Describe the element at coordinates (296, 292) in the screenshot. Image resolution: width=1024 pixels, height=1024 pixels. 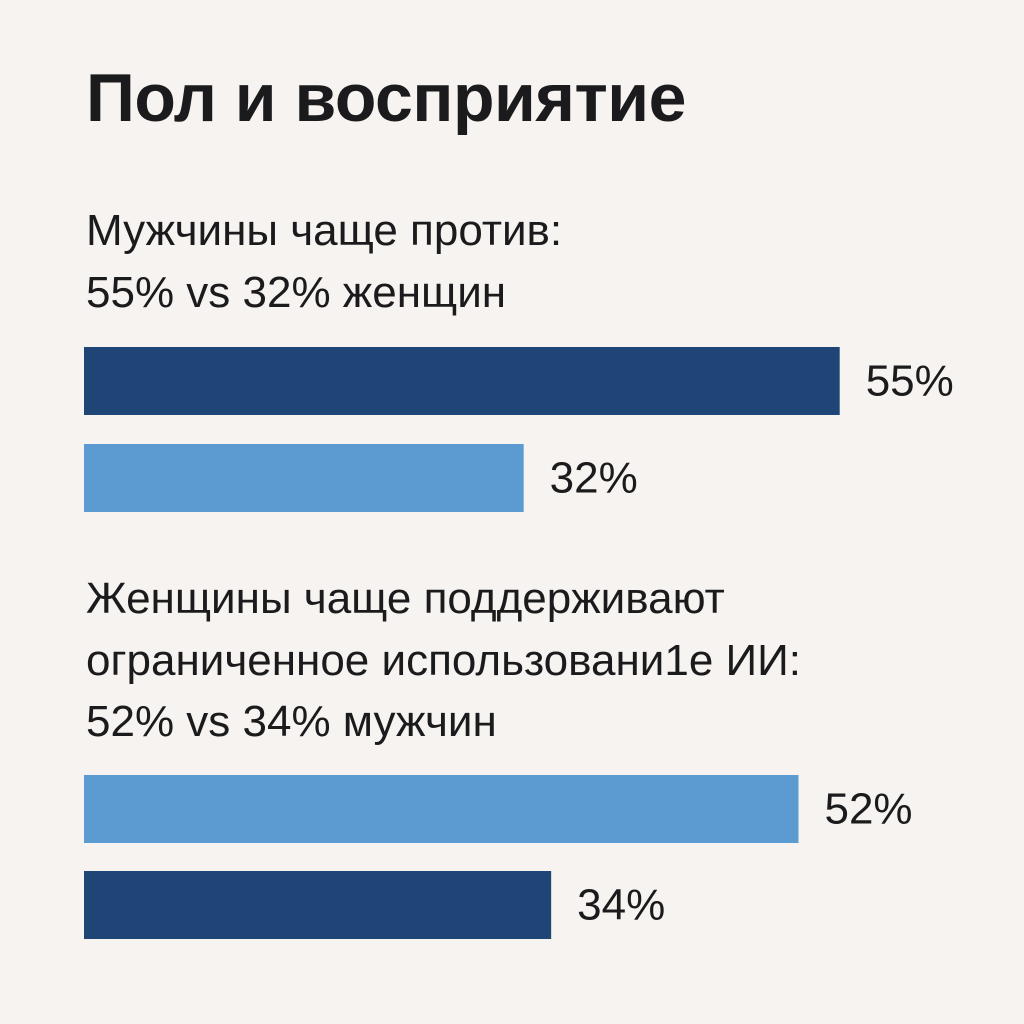
I see `chart-1-subtitle-line: 55% vs 32% женщин` at that location.